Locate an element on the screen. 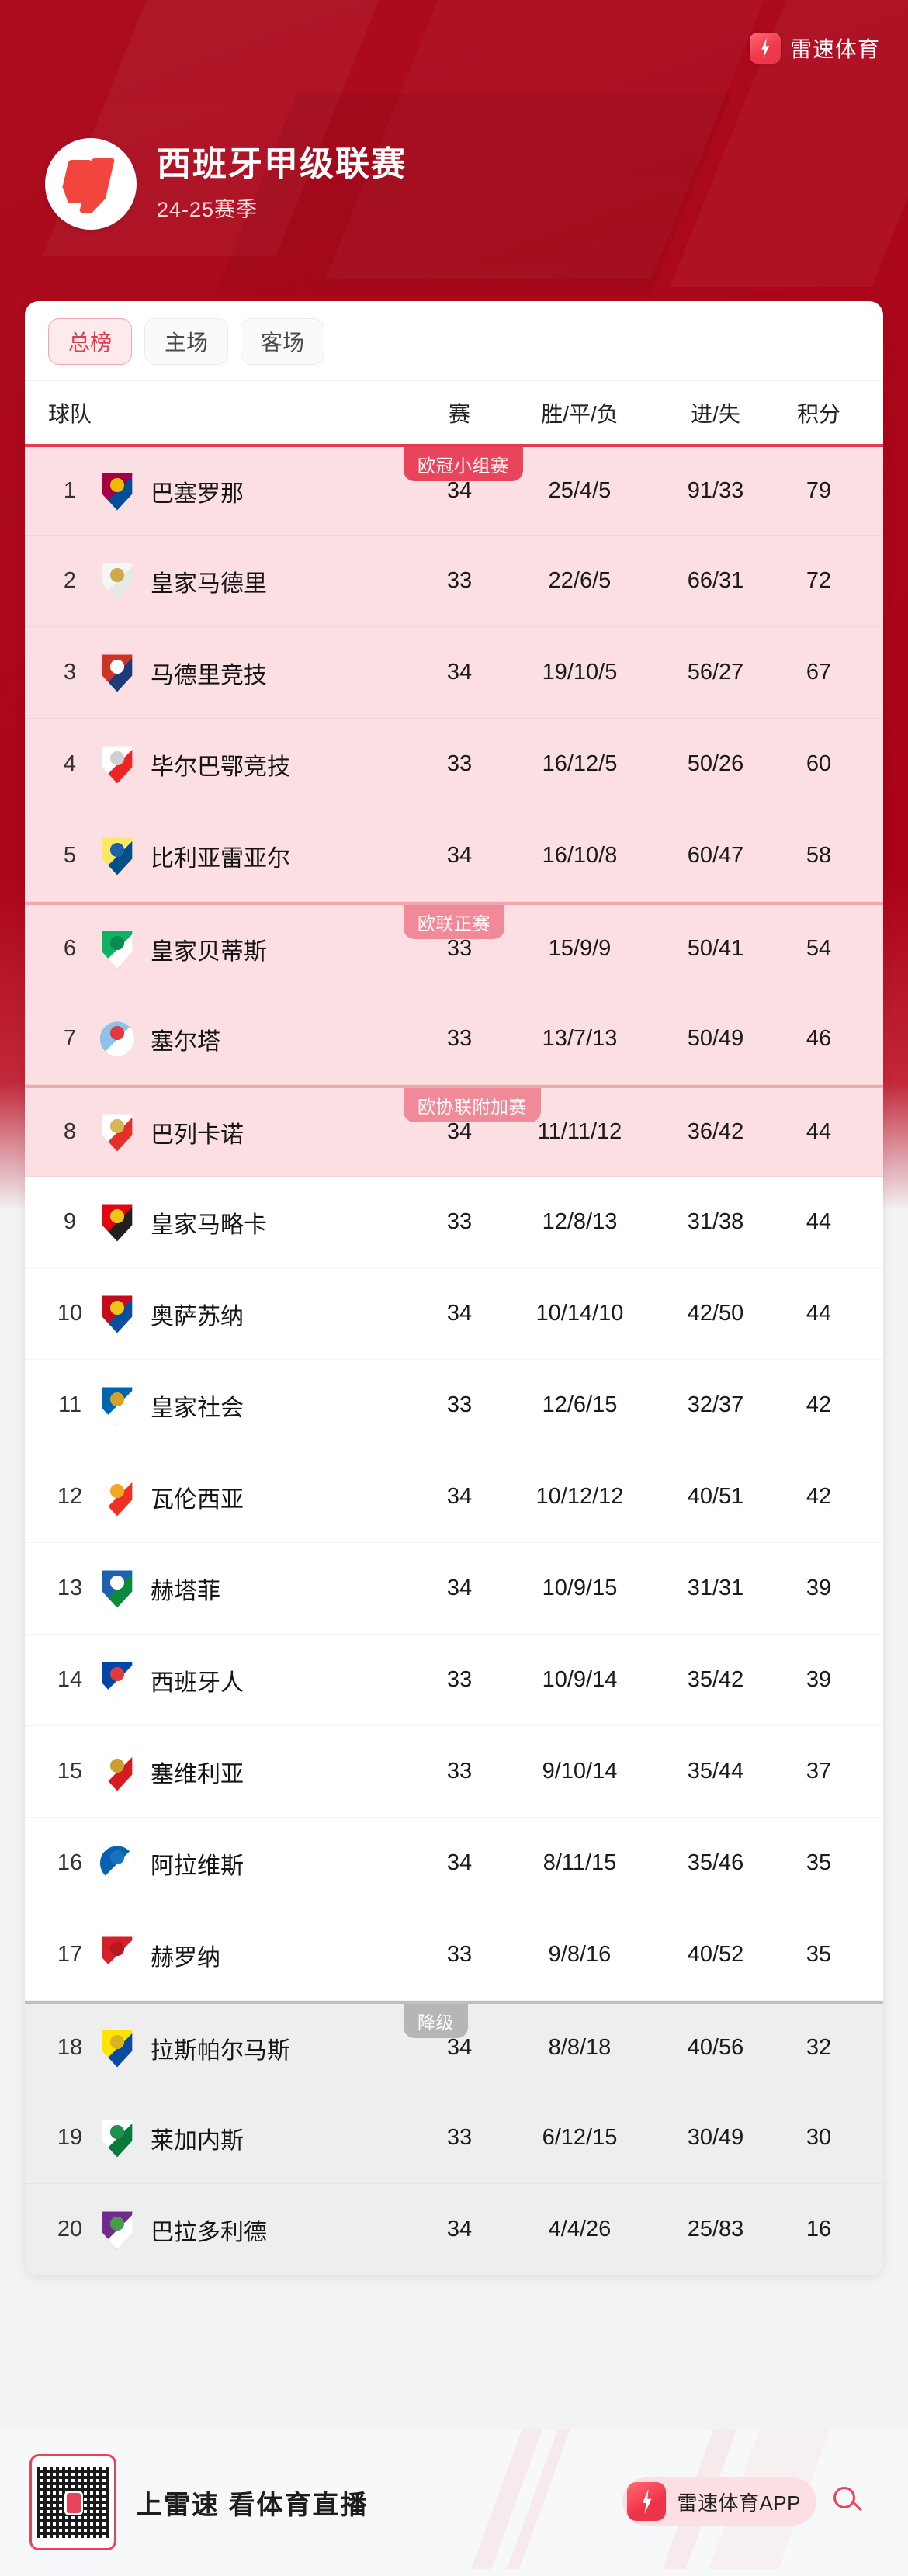  points-cell: 32 is located at coordinates (819, 2047).